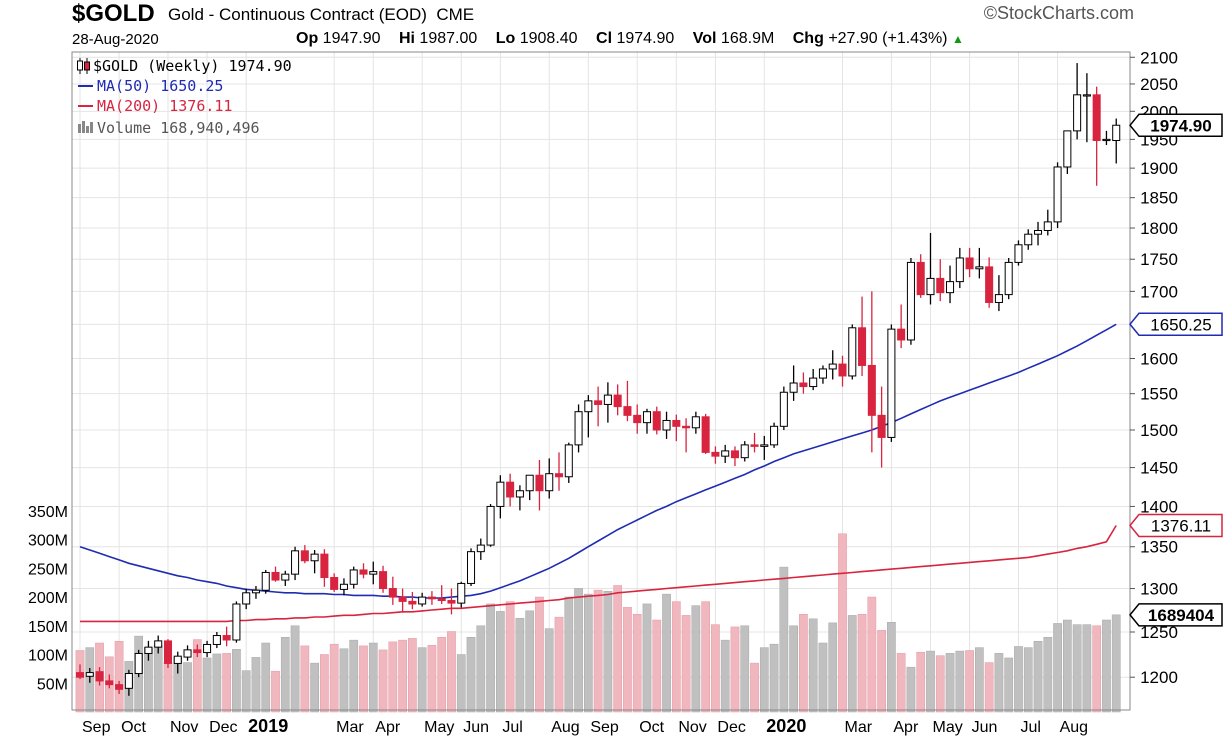 The width and height of the screenshot is (1232, 752). Describe the element at coordinates (1159, 198) in the screenshot. I see `price-tick-label: 1850` at that location.